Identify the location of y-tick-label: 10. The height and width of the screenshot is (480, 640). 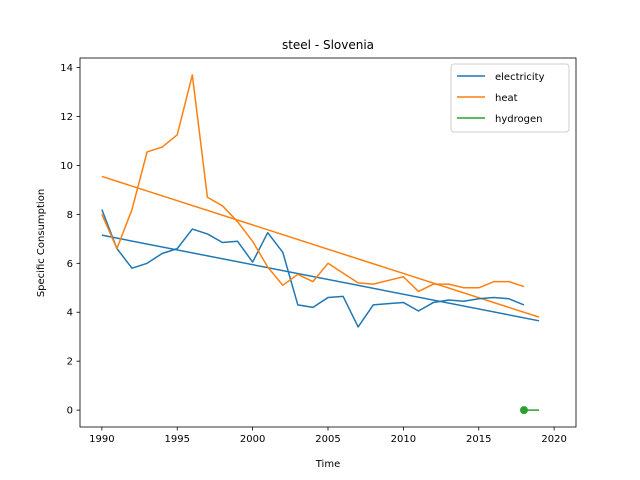
(66, 166).